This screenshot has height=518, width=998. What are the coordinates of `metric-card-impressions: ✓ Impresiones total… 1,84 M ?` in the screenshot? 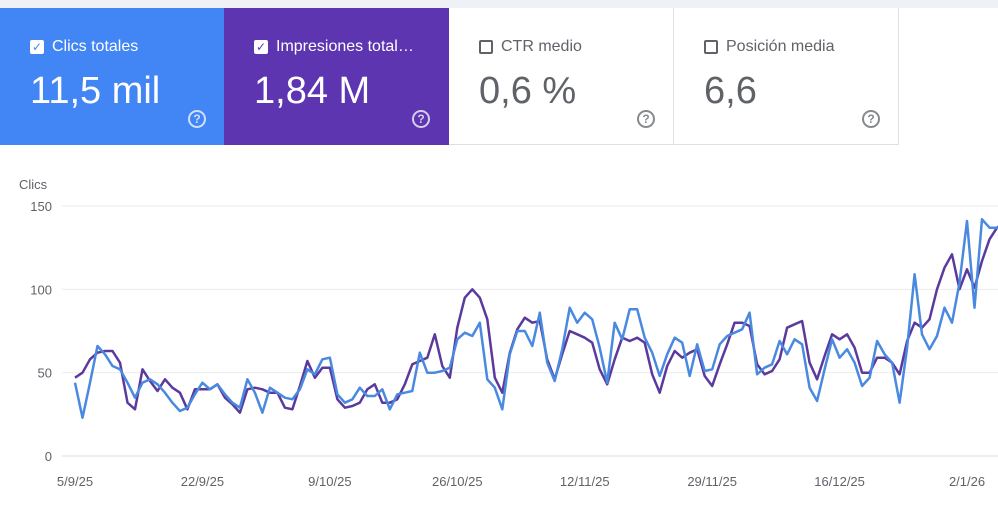 It's located at (336, 76).